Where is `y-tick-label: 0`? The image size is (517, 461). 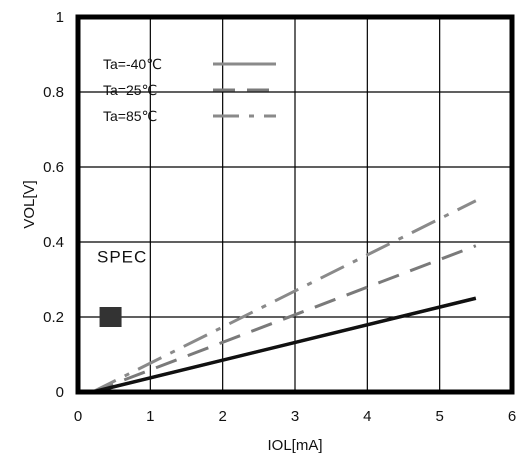 y-tick-label: 0 is located at coordinates (60, 392).